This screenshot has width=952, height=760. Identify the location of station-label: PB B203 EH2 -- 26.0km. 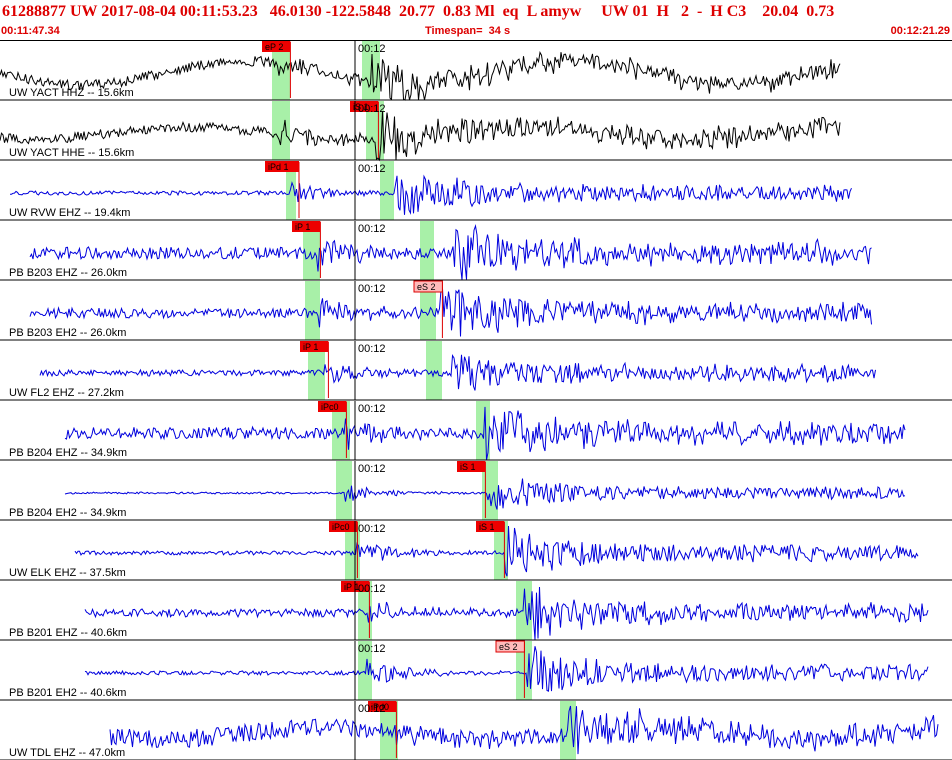
(67, 333).